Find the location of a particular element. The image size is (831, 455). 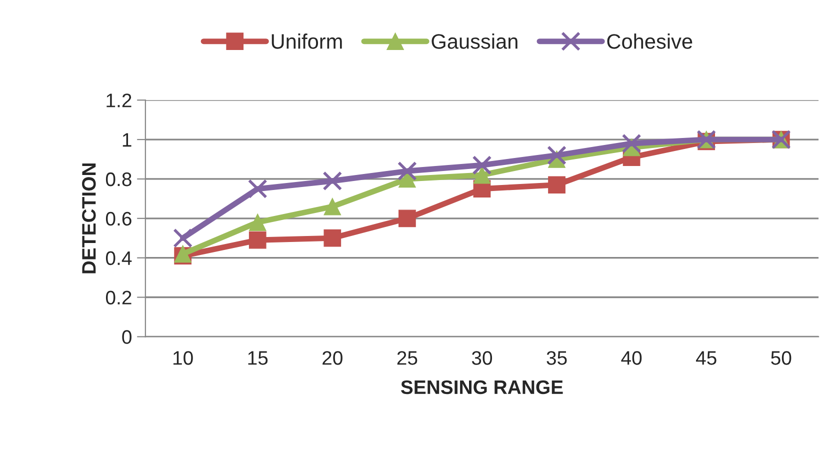

x-tick-label: 15 is located at coordinates (258, 358).